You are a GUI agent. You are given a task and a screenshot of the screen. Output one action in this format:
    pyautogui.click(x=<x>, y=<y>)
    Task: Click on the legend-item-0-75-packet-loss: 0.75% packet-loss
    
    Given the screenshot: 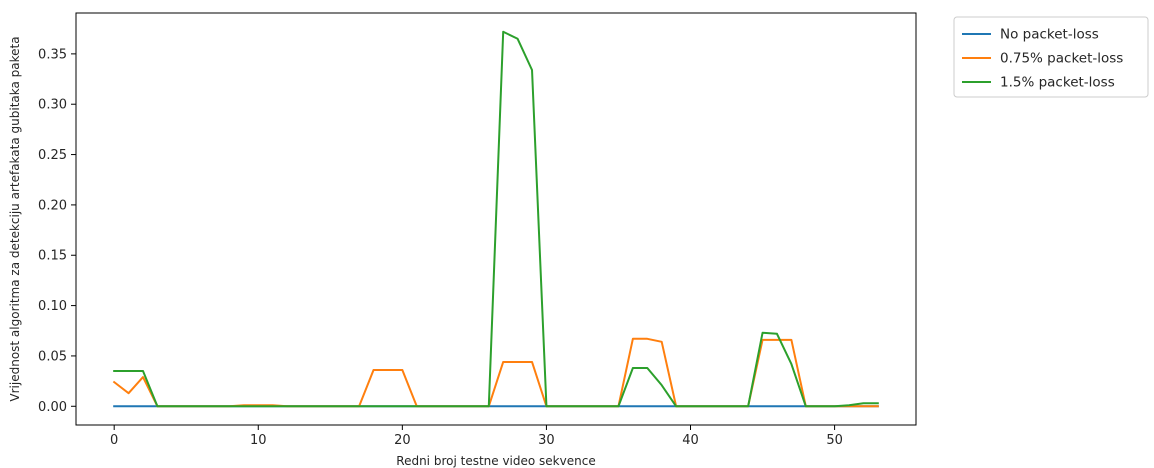 What is the action you would take?
    pyautogui.click(x=1042, y=59)
    